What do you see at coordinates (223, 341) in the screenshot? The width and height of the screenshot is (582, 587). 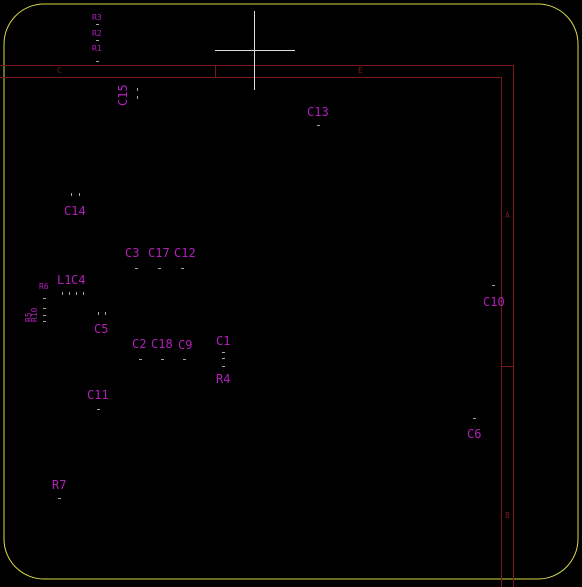 I see `ref-c1: C1` at bounding box center [223, 341].